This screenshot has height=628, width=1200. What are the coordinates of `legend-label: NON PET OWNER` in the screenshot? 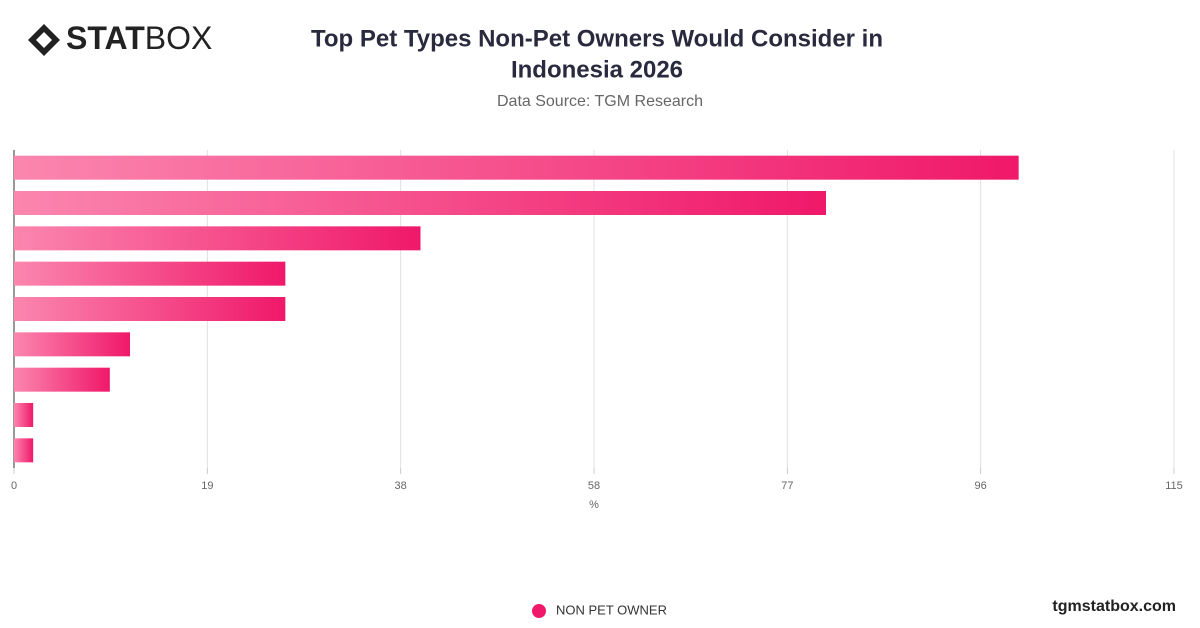 It's located at (611, 609).